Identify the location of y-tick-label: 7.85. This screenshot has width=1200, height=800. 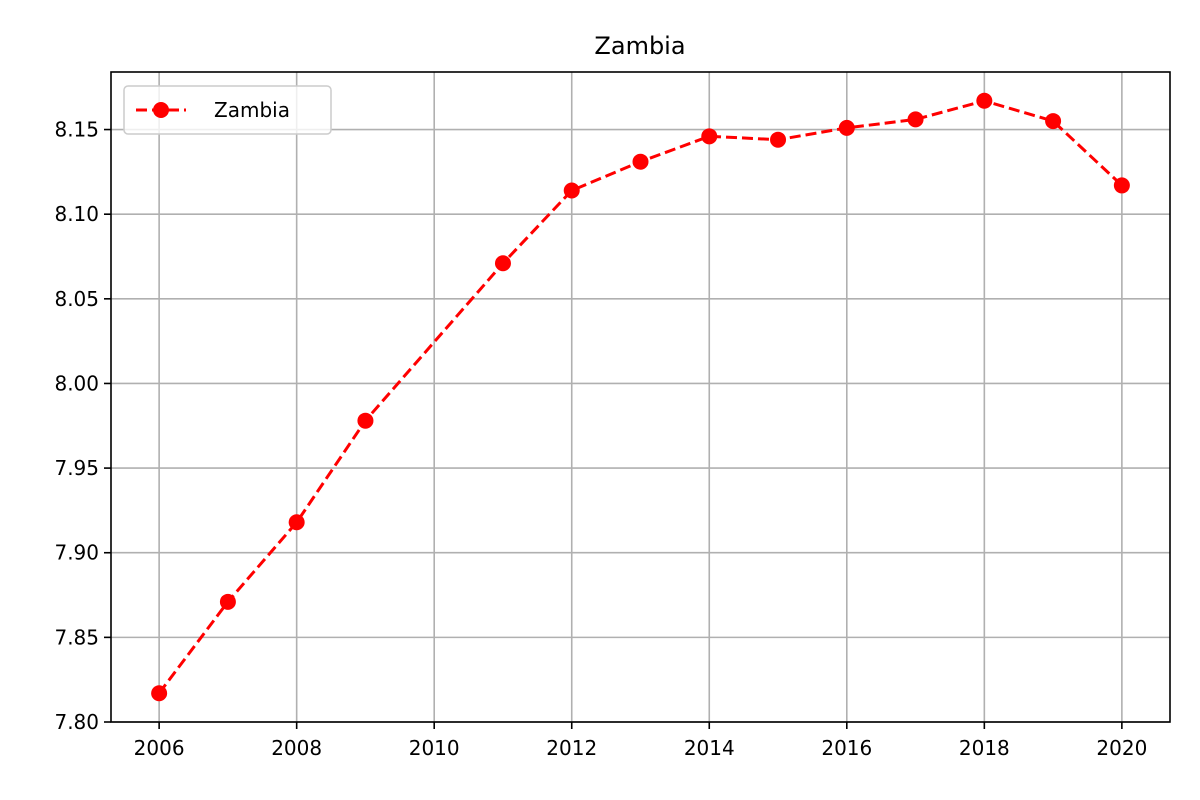
(76, 637).